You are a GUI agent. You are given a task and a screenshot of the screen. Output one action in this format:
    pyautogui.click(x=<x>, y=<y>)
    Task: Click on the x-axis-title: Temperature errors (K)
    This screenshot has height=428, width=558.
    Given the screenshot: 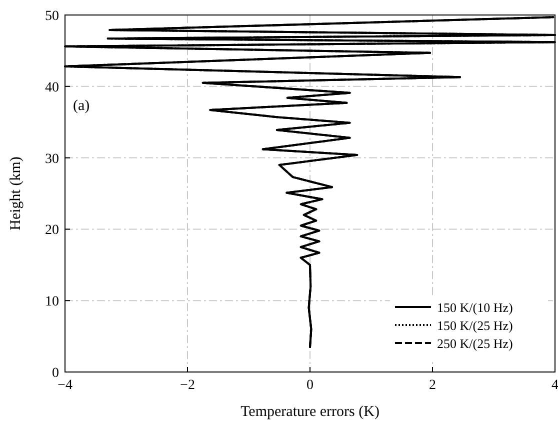 What is the action you would take?
    pyautogui.click(x=310, y=412)
    